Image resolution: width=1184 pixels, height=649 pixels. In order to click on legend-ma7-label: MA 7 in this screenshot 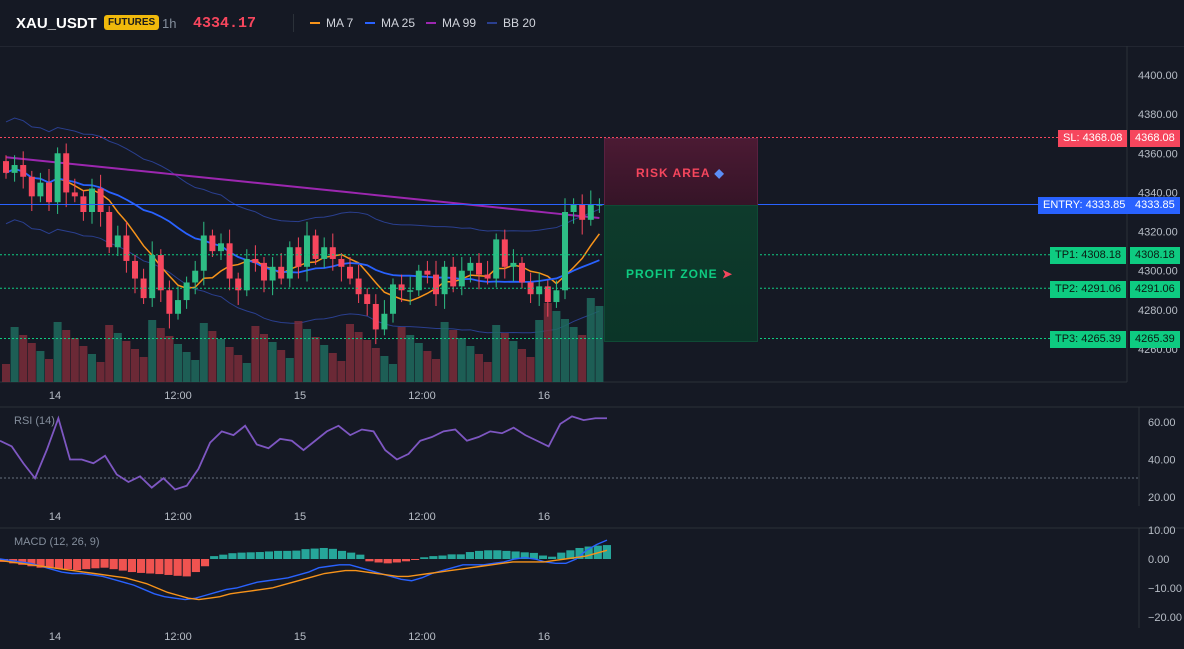, I will do `click(340, 23)`.